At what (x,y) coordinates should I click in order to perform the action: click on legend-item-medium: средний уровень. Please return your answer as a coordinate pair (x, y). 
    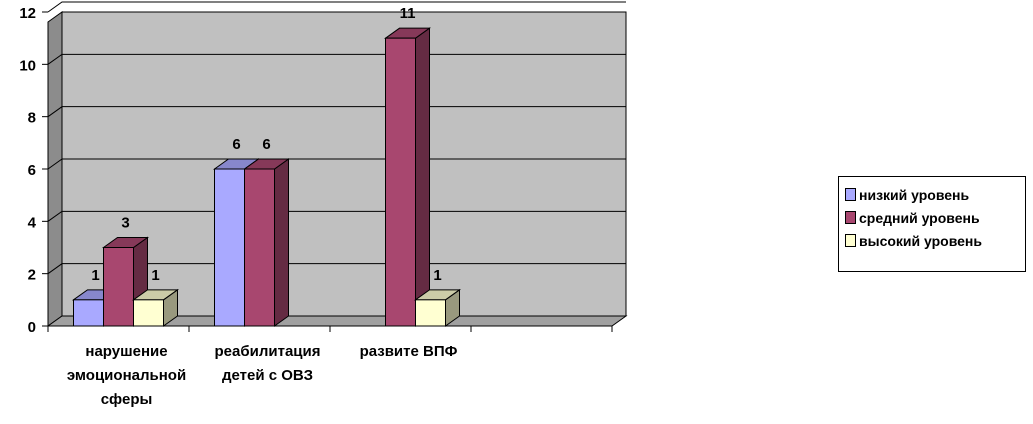
    Looking at the image, I should click on (932, 217).